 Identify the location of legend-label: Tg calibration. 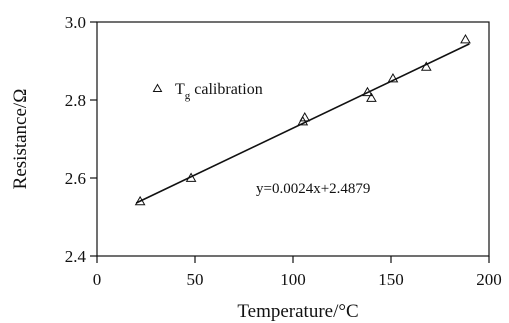
(219, 91).